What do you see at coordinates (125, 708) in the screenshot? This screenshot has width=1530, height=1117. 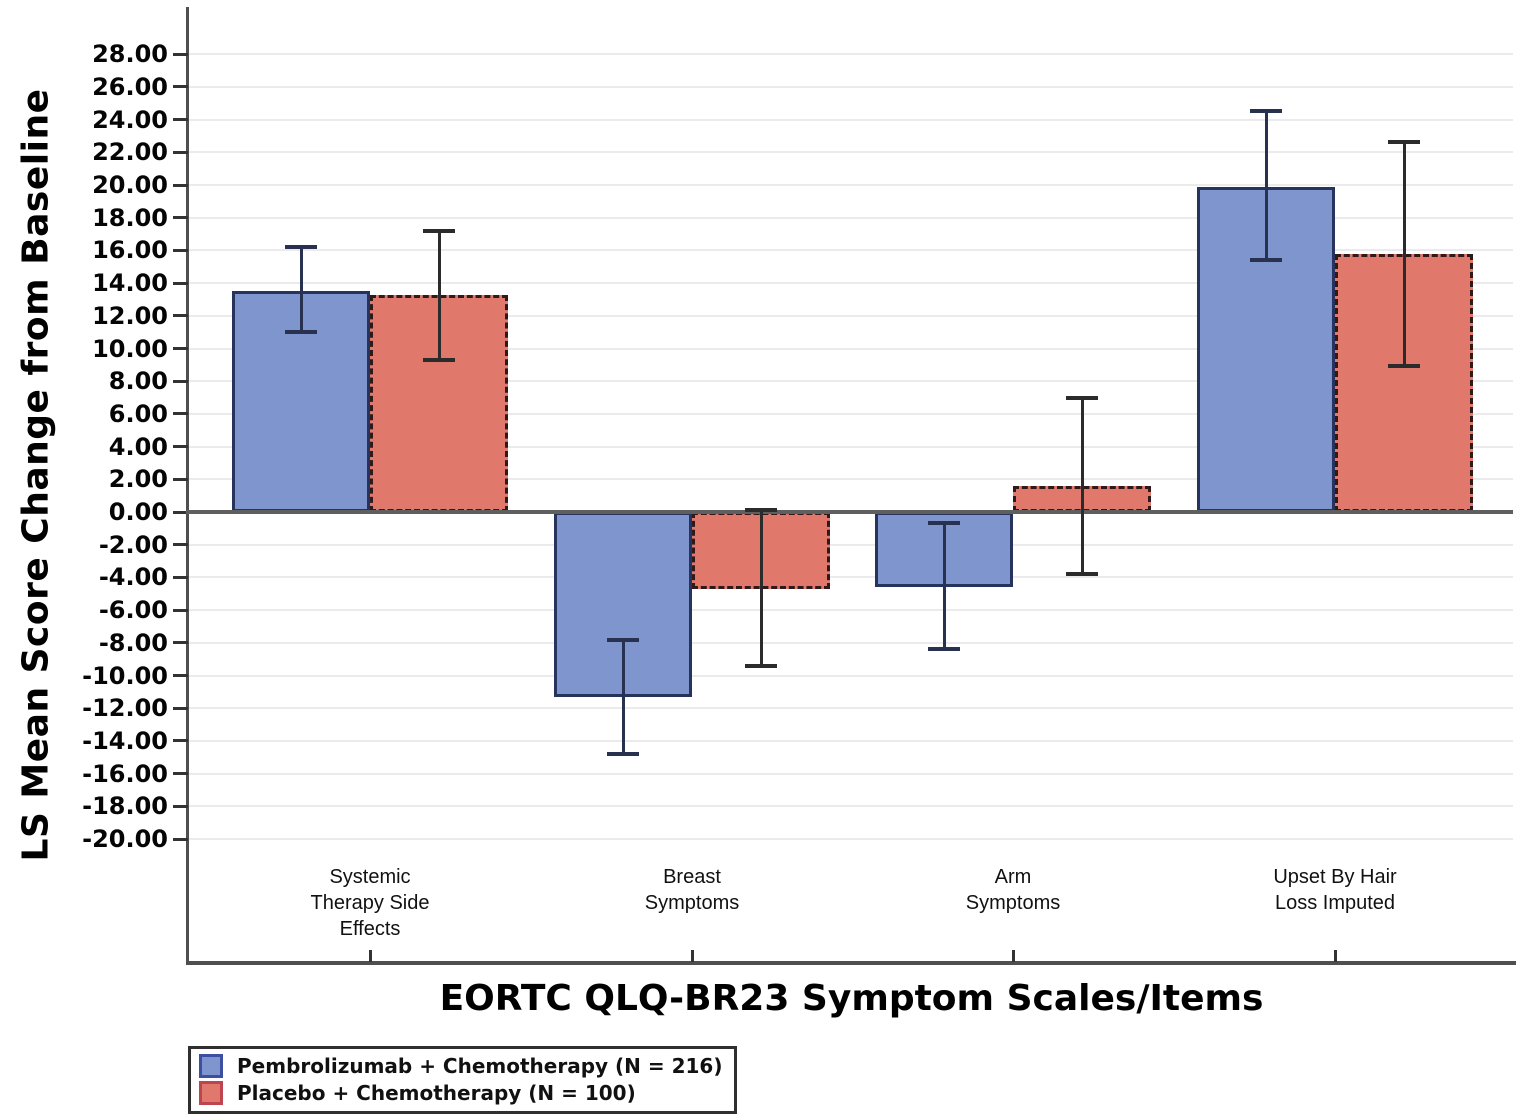 I see `y-tick-label: -12.00` at bounding box center [125, 708].